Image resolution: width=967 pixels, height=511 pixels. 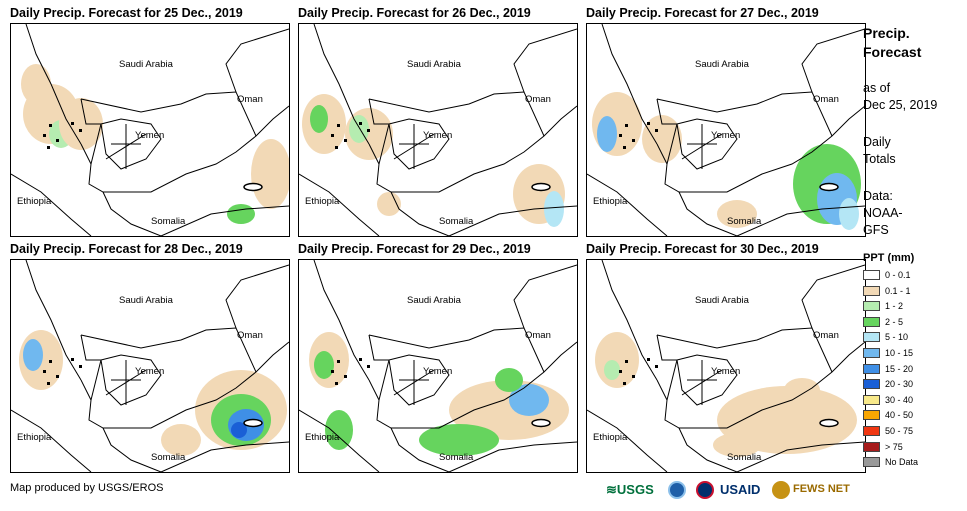 I want to click on legend-item: 50 - 75, so click(x=913, y=432).